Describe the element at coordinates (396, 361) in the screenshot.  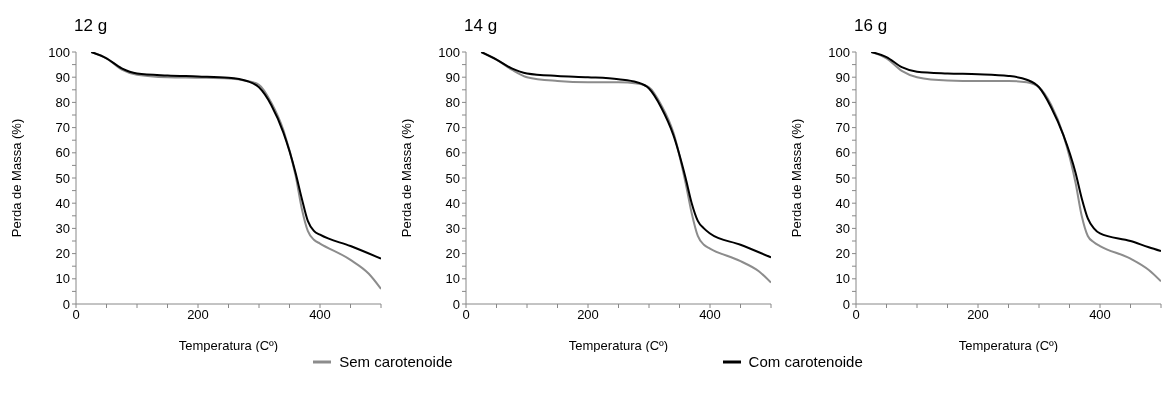
I see `legend-label: Sem carotenoide` at that location.